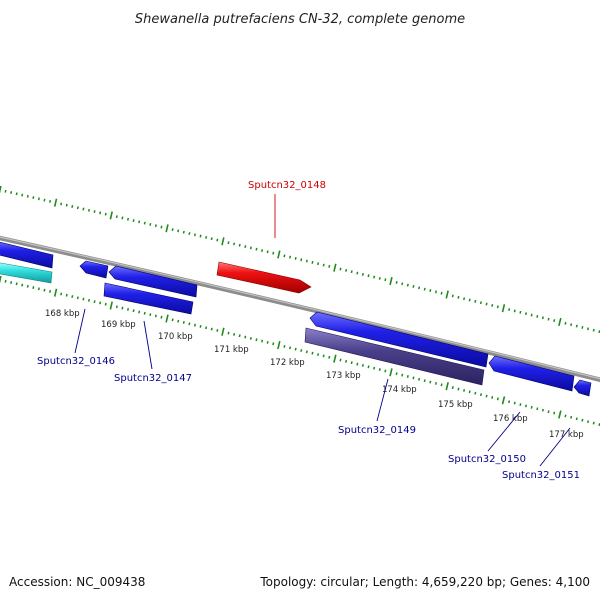  What do you see at coordinates (487, 459) in the screenshot?
I see `gene-label-sputcn32-0150: Sputcn32_0150` at bounding box center [487, 459].